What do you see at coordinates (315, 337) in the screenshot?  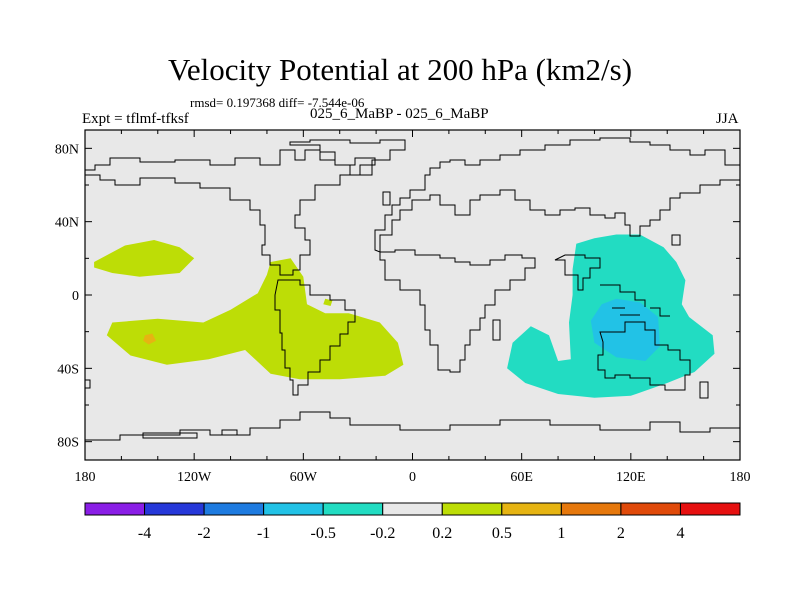 I see `coastline-south-america` at bounding box center [315, 337].